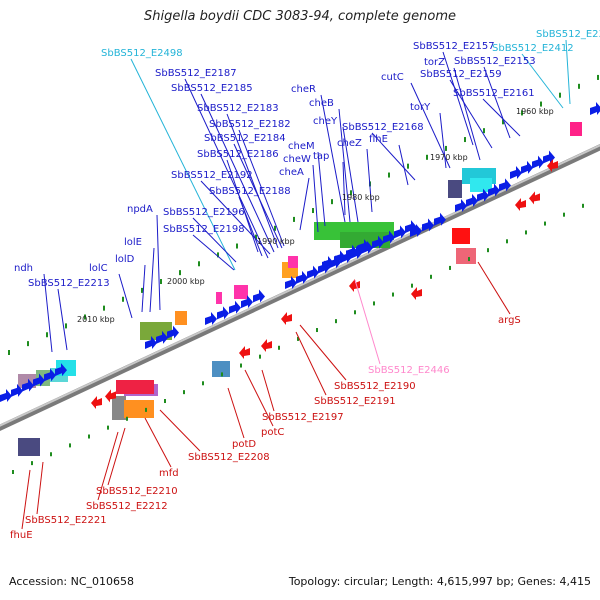 The image size is (600, 600). What do you see at coordinates (244, 444) in the screenshot?
I see `gene-label-potD: potD` at bounding box center [244, 444].